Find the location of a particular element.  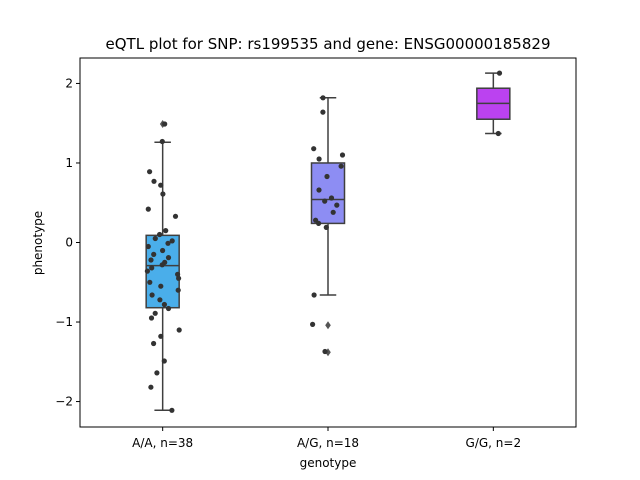

y-tick-label: −1 is located at coordinates (64, 322).